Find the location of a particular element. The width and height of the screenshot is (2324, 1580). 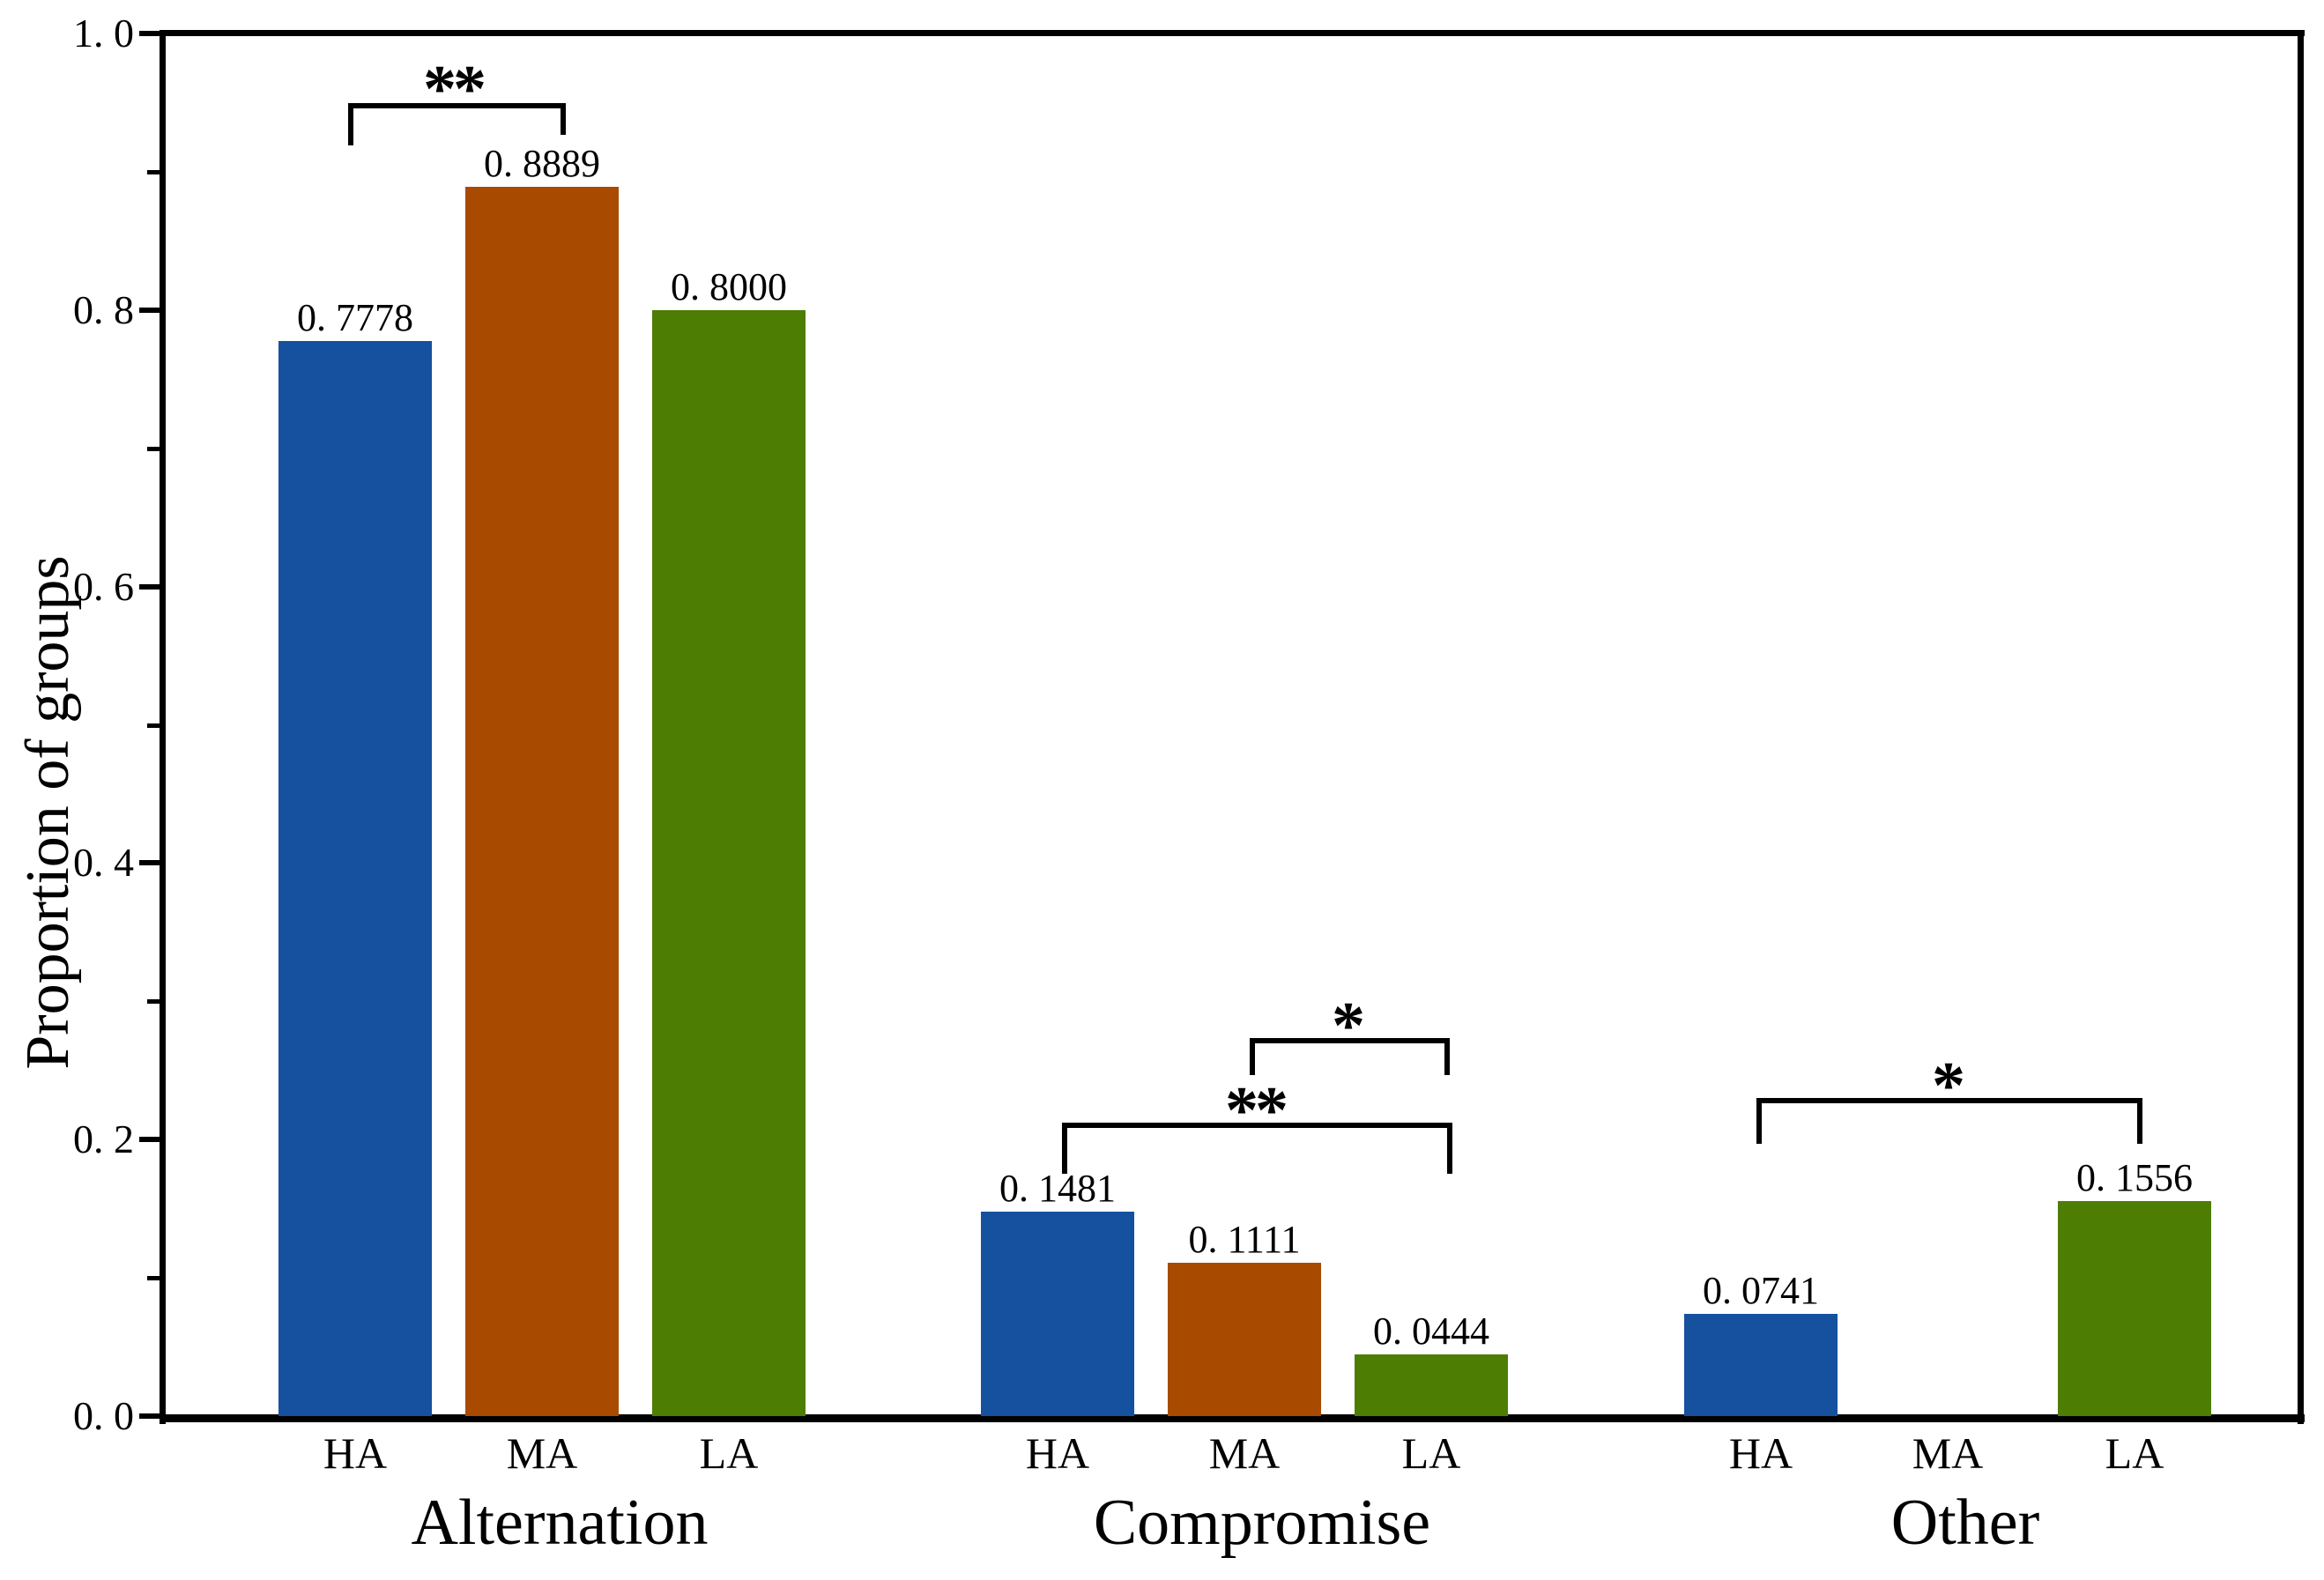

bar-value-label: 0. 8000 is located at coordinates (729, 287).